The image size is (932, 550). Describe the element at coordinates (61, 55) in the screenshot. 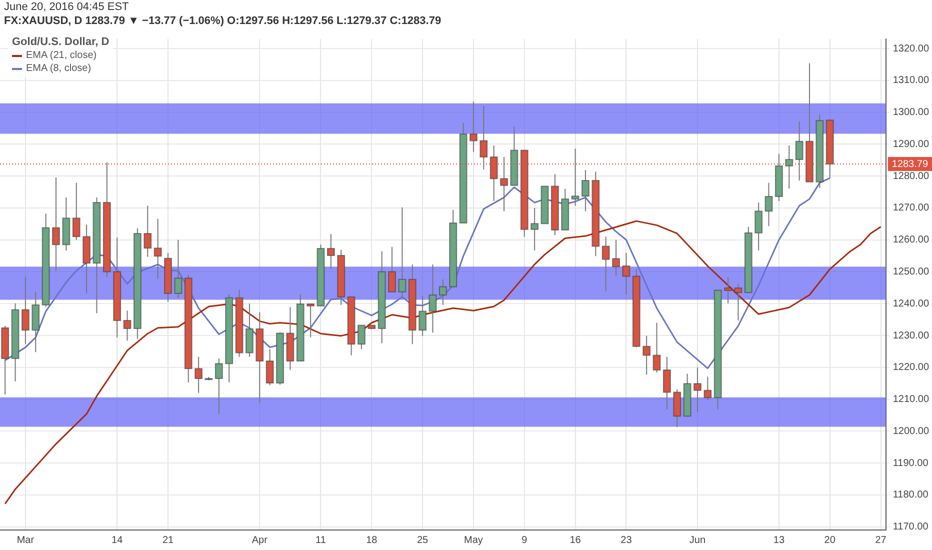

I see `legend-label: EMA (21, close)` at that location.